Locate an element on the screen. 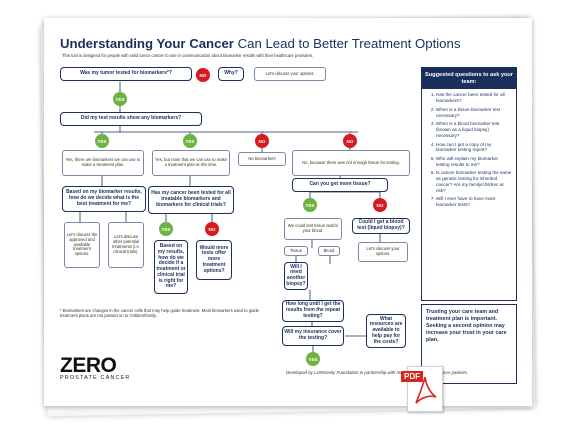 This screenshot has height=430, width=575. discuss-options-2: Let's discuss your options. is located at coordinates (383, 252).